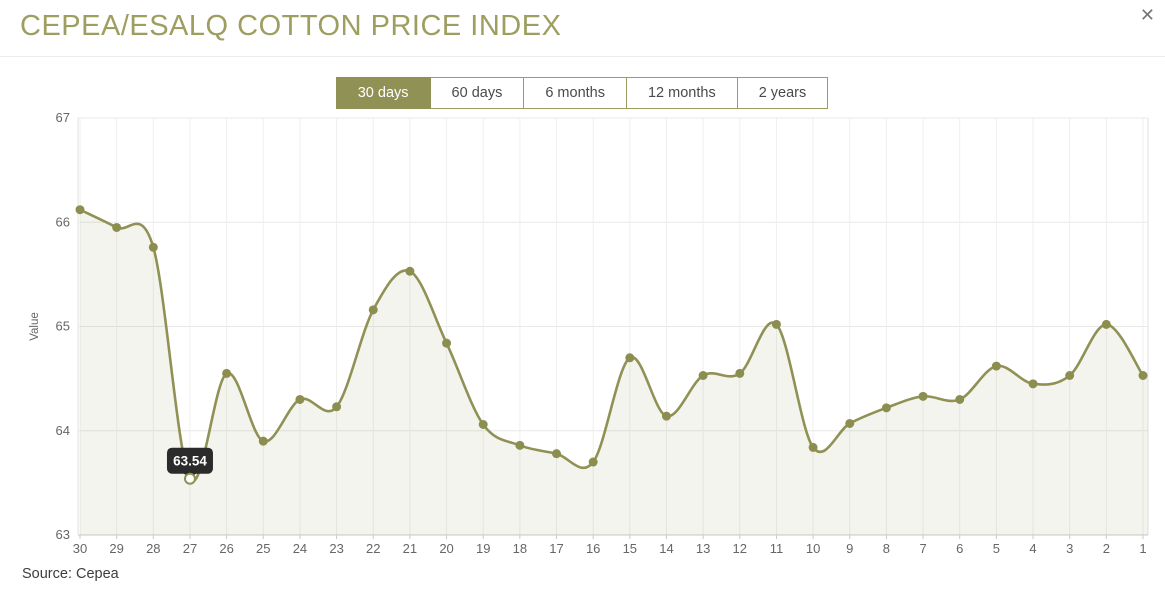 The width and height of the screenshot is (1165, 589). Describe the element at coordinates (813, 548) in the screenshot. I see `x-axis-tick-label: 10` at that location.